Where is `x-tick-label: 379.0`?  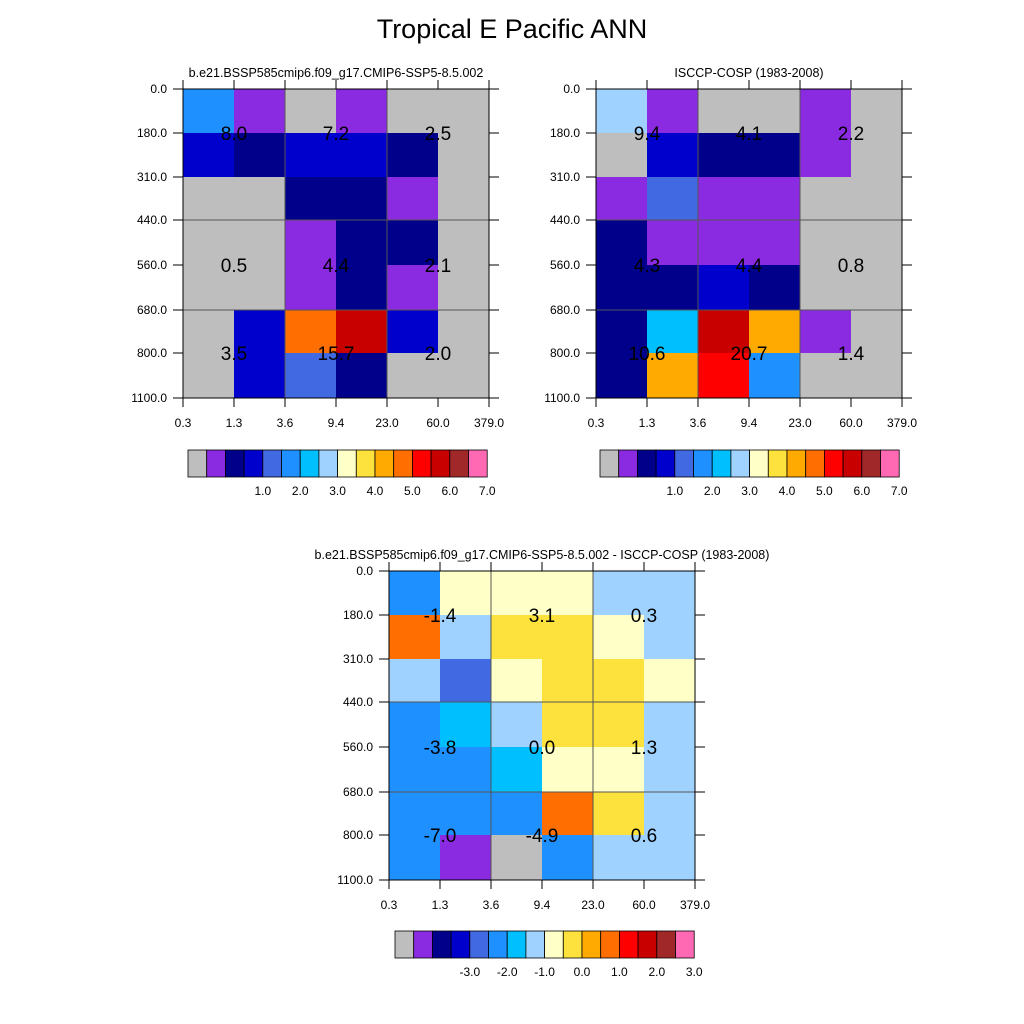 x-tick-label: 379.0 is located at coordinates (489, 423).